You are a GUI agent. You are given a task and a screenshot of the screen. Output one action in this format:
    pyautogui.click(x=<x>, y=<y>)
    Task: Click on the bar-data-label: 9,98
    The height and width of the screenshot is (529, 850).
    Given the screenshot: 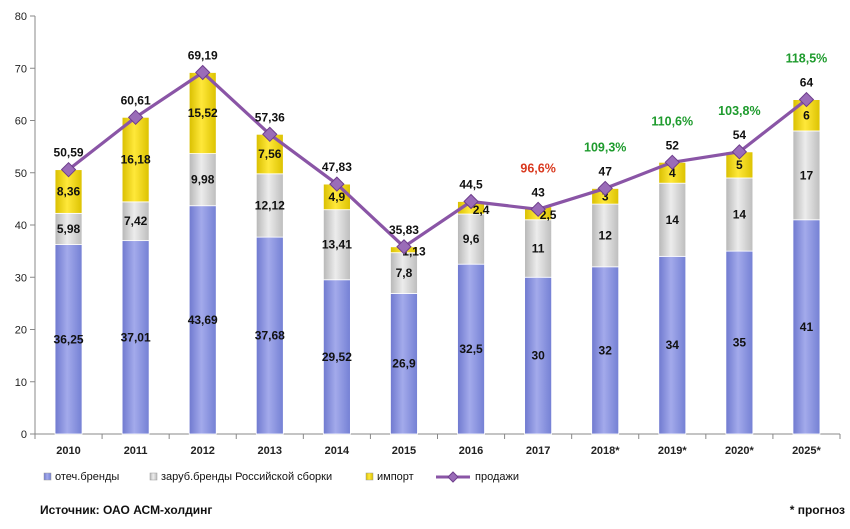 What is the action you would take?
    pyautogui.click(x=203, y=180)
    